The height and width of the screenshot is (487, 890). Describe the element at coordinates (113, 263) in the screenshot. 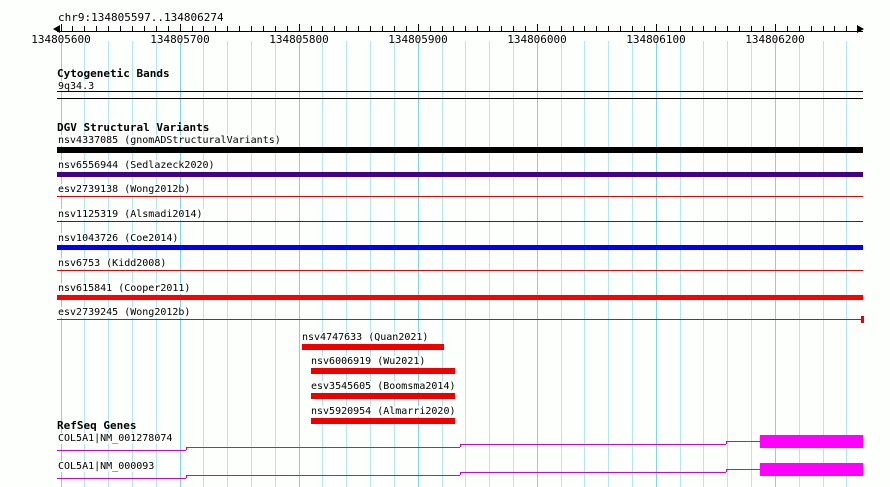

I see `dgv-variant-label: nsv6753 (Kidd2008)` at that location.